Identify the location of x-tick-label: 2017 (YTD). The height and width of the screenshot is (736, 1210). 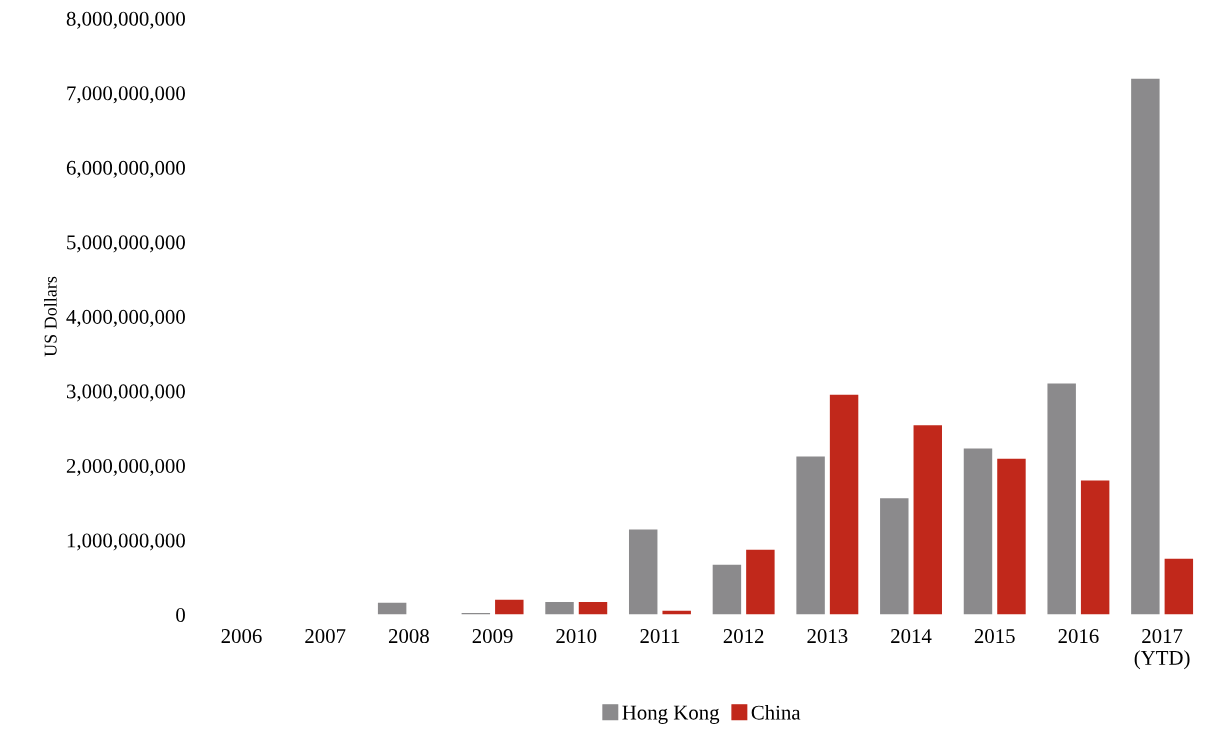
(1162, 649).